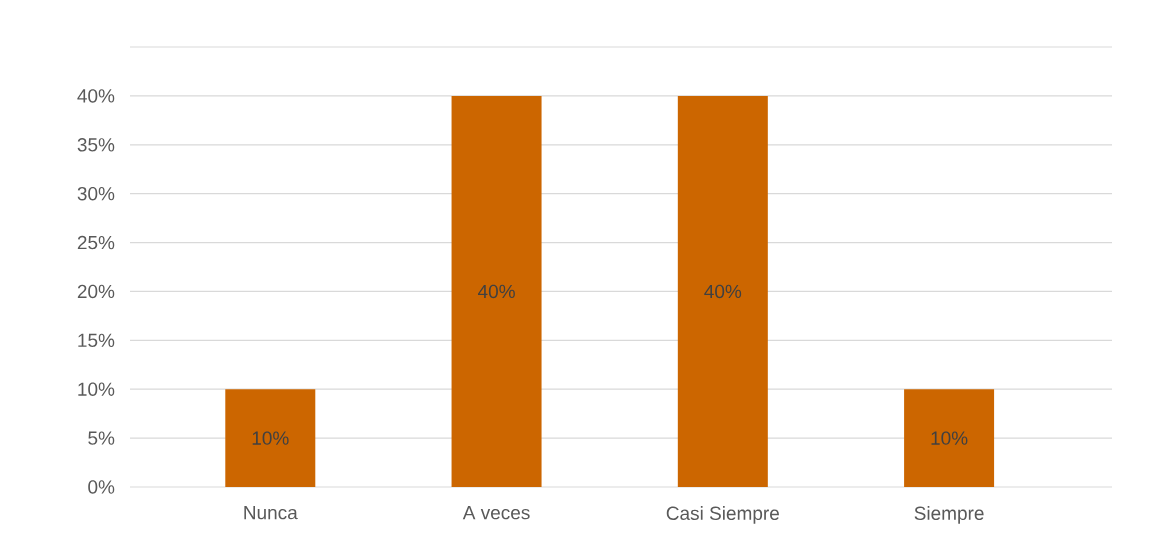  Describe the element at coordinates (96, 291) in the screenshot. I see `y-tick-label: 20%` at that location.